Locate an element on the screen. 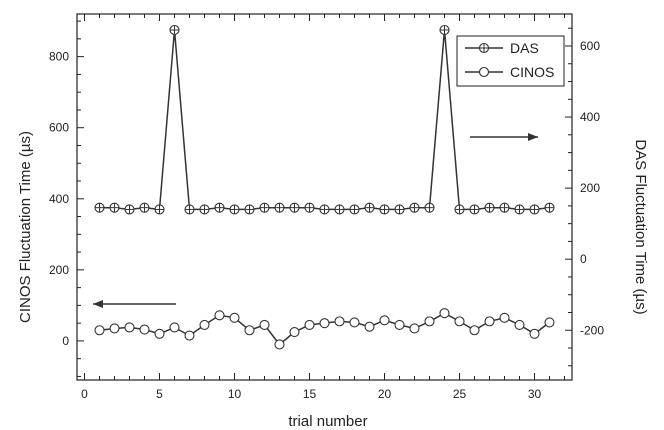 The image size is (664, 430). y-right-tick-label: 400 is located at coordinates (590, 117).